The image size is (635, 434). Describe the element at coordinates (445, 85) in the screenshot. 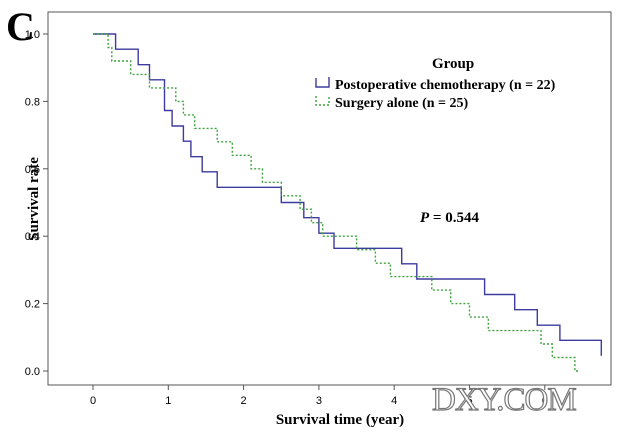

I see `legend-label-chemo: Postoperative chemotherapy (n = 22)` at that location.